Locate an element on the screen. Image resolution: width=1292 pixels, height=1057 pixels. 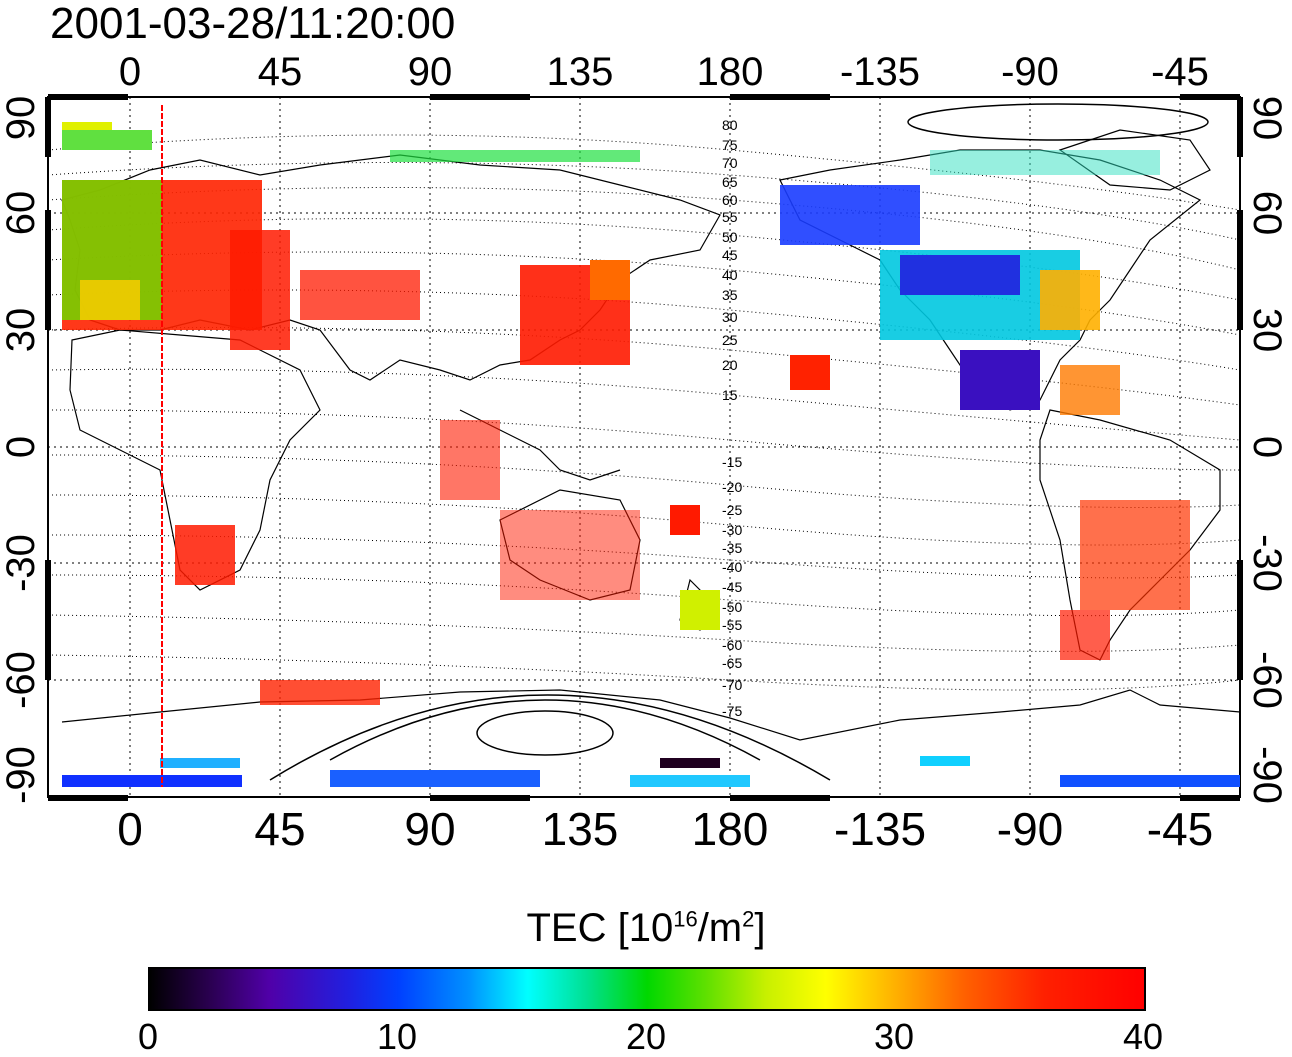
lat-tick-right: -30 is located at coordinates (1267, 563).